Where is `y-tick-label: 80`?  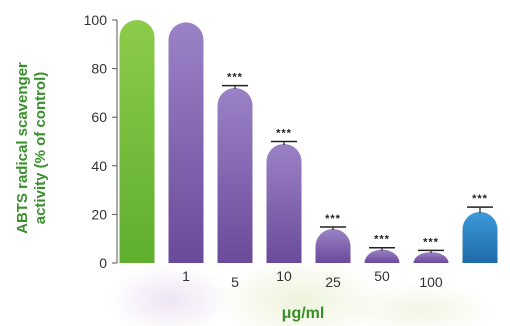 y-tick-label: 80 is located at coordinates (99, 69).